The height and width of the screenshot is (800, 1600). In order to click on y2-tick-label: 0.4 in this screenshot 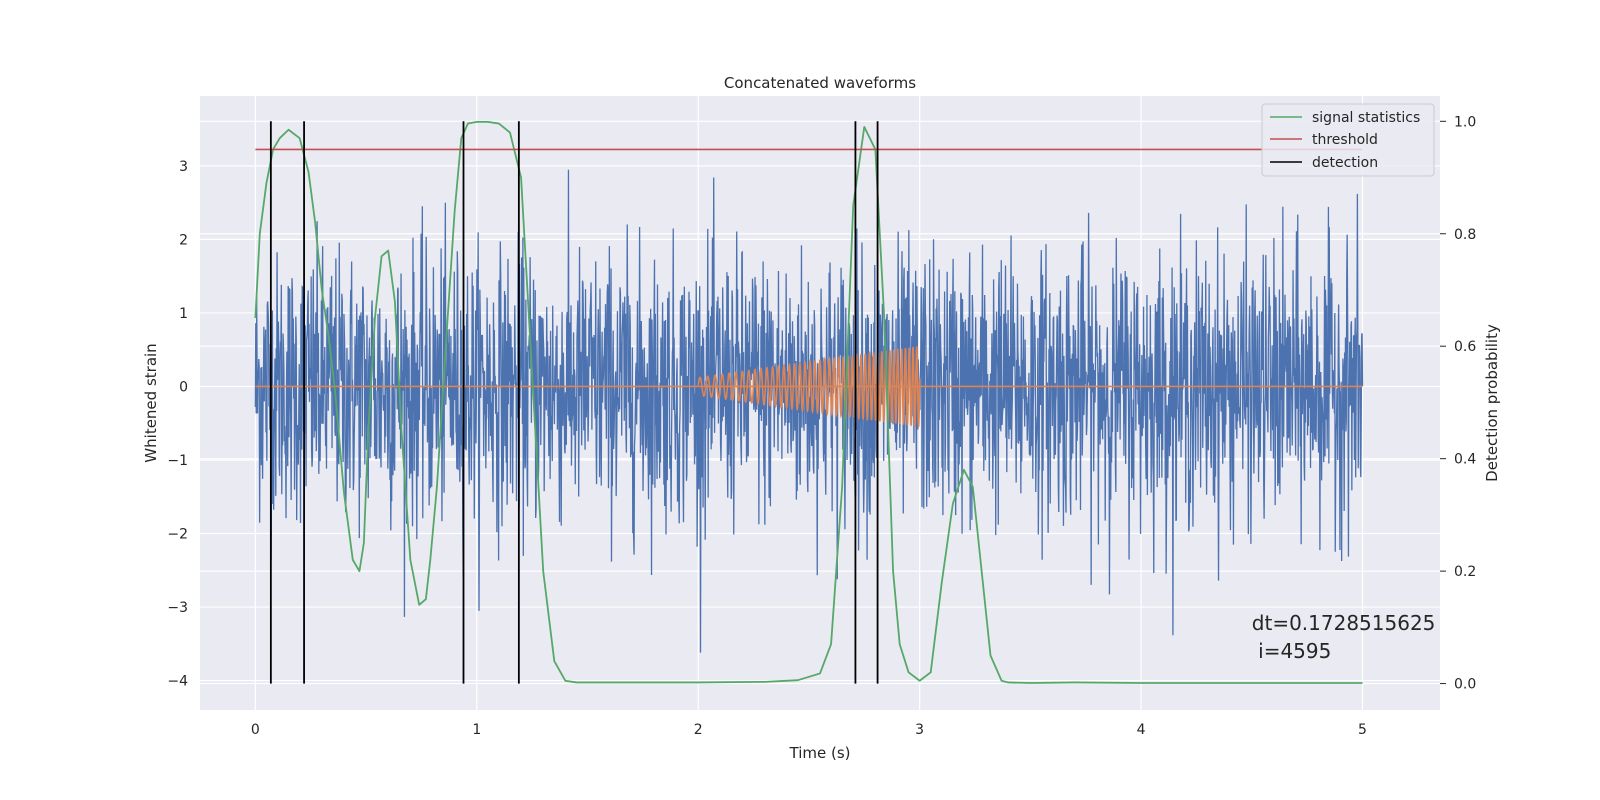, I will do `click(1465, 460)`.